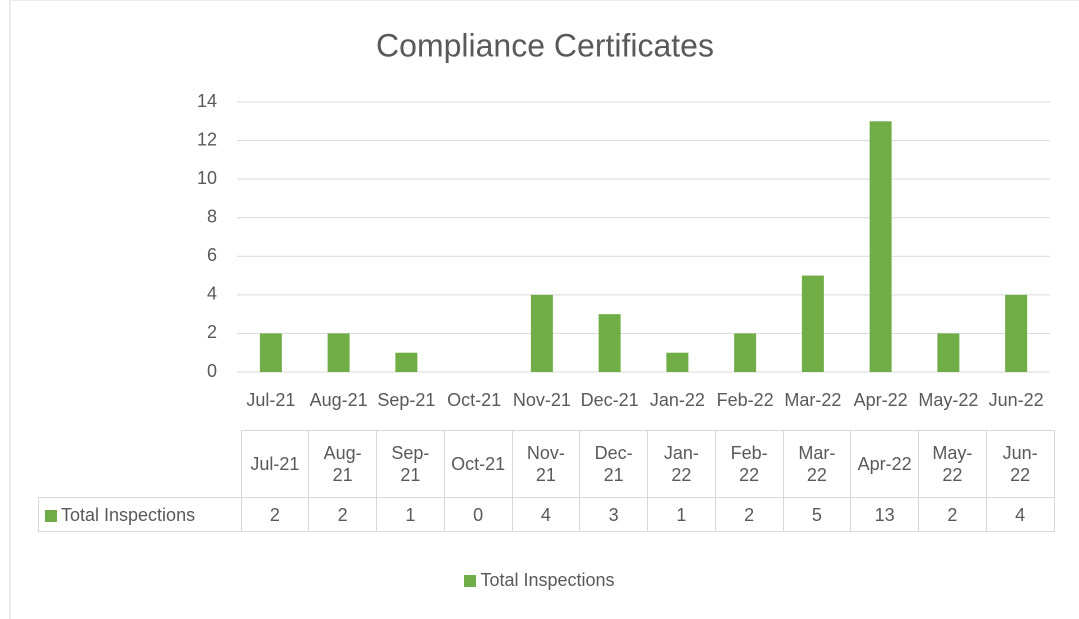 Image resolution: width=1079 pixels, height=619 pixels. What do you see at coordinates (817, 514) in the screenshot?
I see `table-cell: 5` at bounding box center [817, 514].